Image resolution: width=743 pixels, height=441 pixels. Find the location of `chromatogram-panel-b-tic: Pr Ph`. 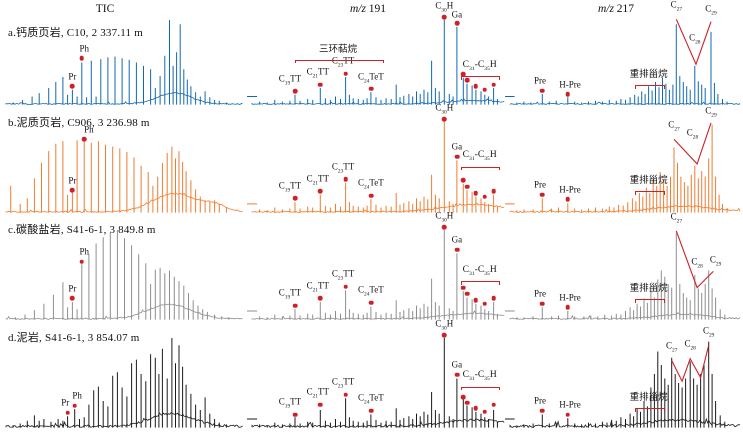

chromatogram-panel-b-tic: Pr Ph is located at coordinates (124, 167).